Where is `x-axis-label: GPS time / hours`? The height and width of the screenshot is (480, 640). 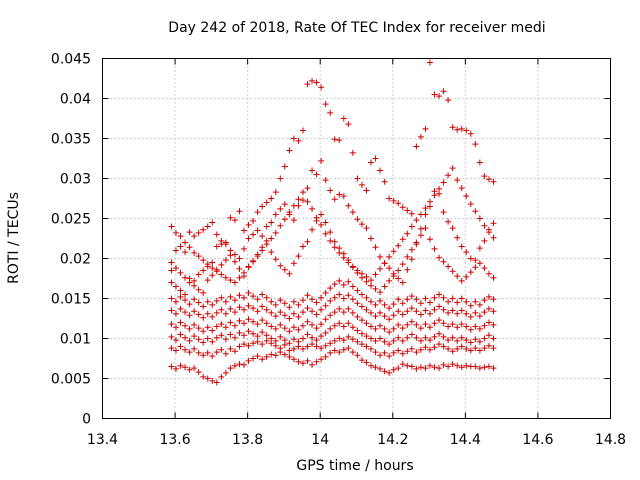 x-axis-label: GPS time / hours is located at coordinates (354, 466).